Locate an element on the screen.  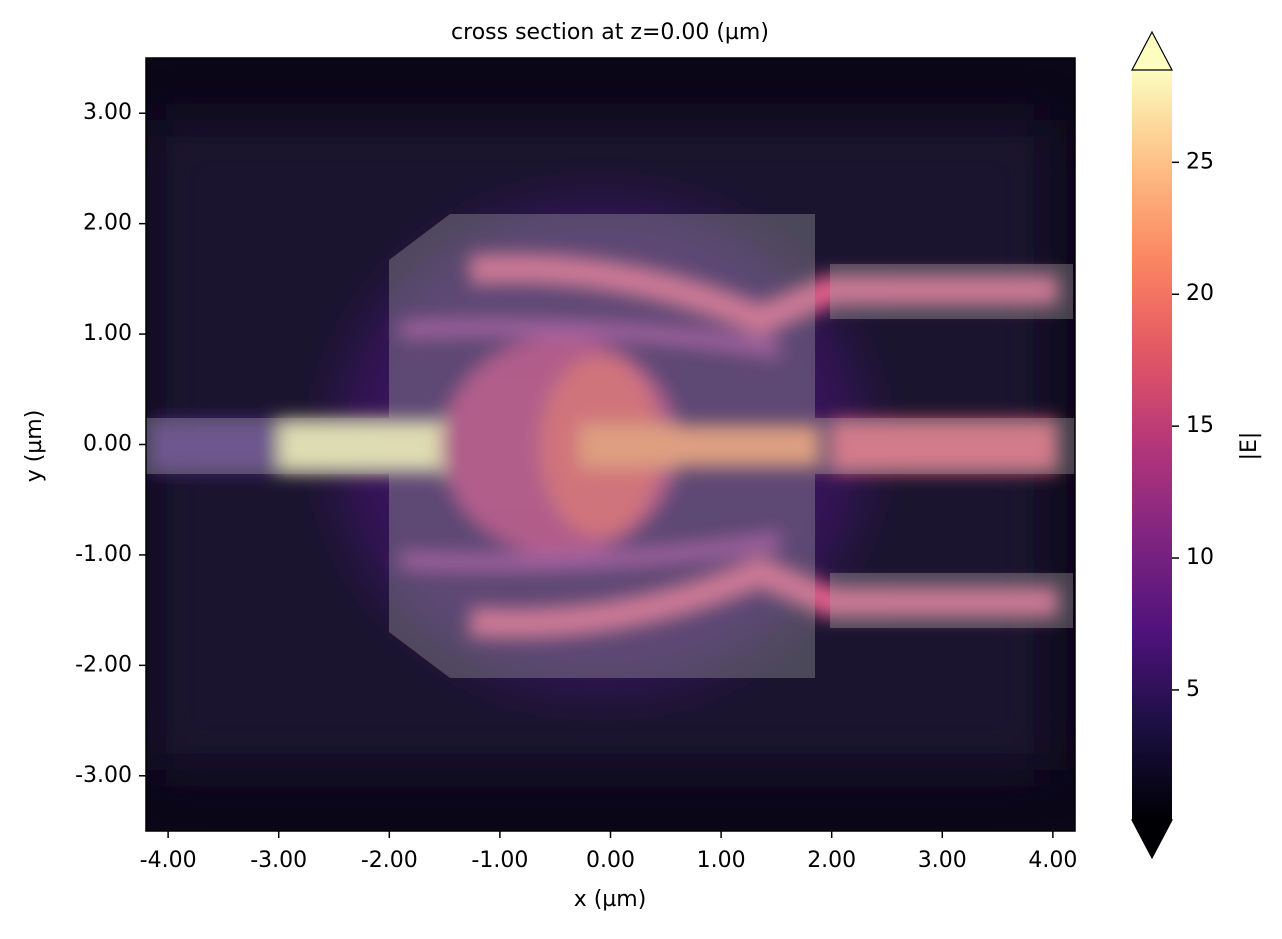
colorbar-tick-label: 10 is located at coordinates (1200, 557).